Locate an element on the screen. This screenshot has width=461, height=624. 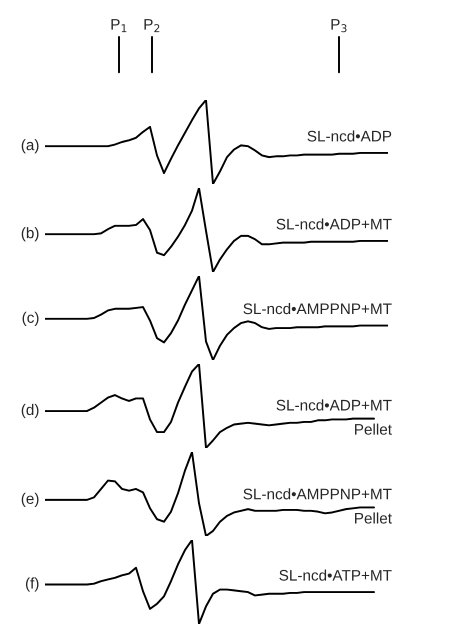
text: (c) is located at coordinates (30, 319).